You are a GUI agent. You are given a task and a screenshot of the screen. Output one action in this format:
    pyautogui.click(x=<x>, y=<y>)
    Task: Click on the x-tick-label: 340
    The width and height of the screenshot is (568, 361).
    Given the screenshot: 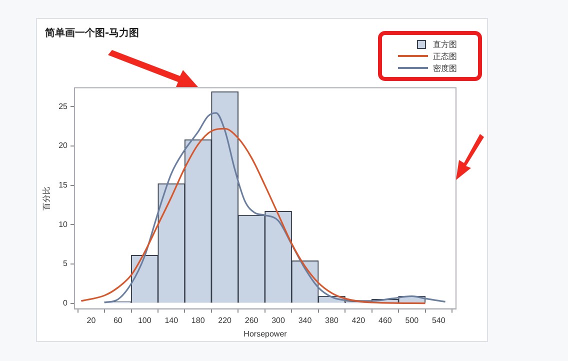 What is the action you would take?
    pyautogui.click(x=305, y=320)
    